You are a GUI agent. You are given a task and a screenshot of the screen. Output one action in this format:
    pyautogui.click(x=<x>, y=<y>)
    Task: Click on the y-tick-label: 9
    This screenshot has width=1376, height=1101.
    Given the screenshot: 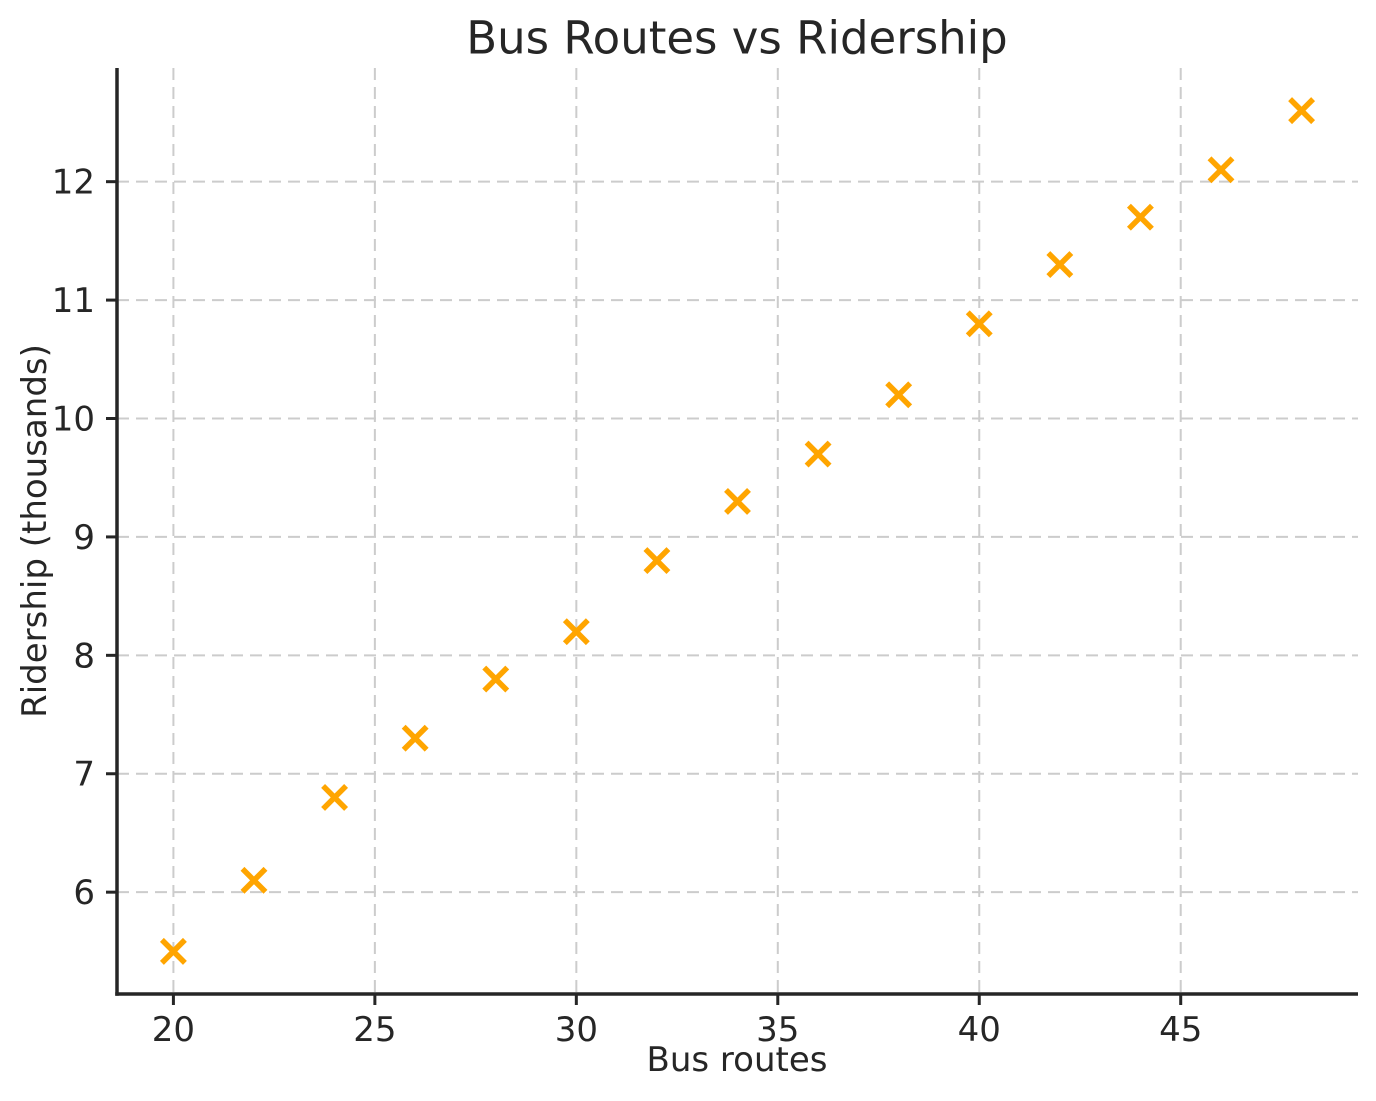 What is the action you would take?
    pyautogui.click(x=84, y=538)
    